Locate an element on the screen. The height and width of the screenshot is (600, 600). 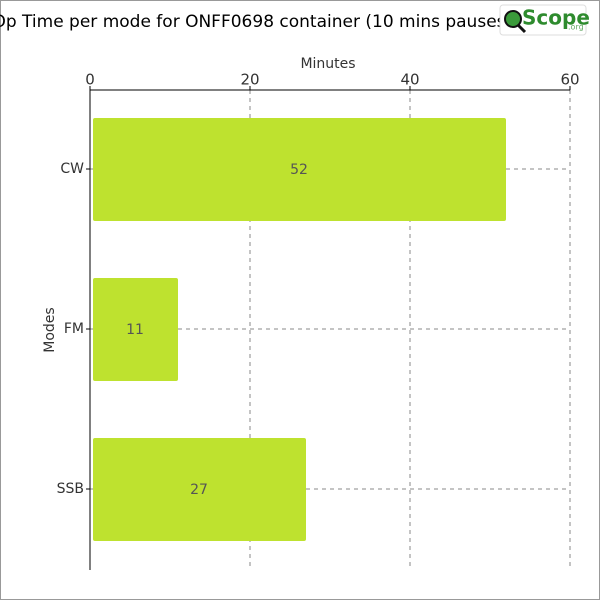
logo-handle is located at coordinates (521, 28).